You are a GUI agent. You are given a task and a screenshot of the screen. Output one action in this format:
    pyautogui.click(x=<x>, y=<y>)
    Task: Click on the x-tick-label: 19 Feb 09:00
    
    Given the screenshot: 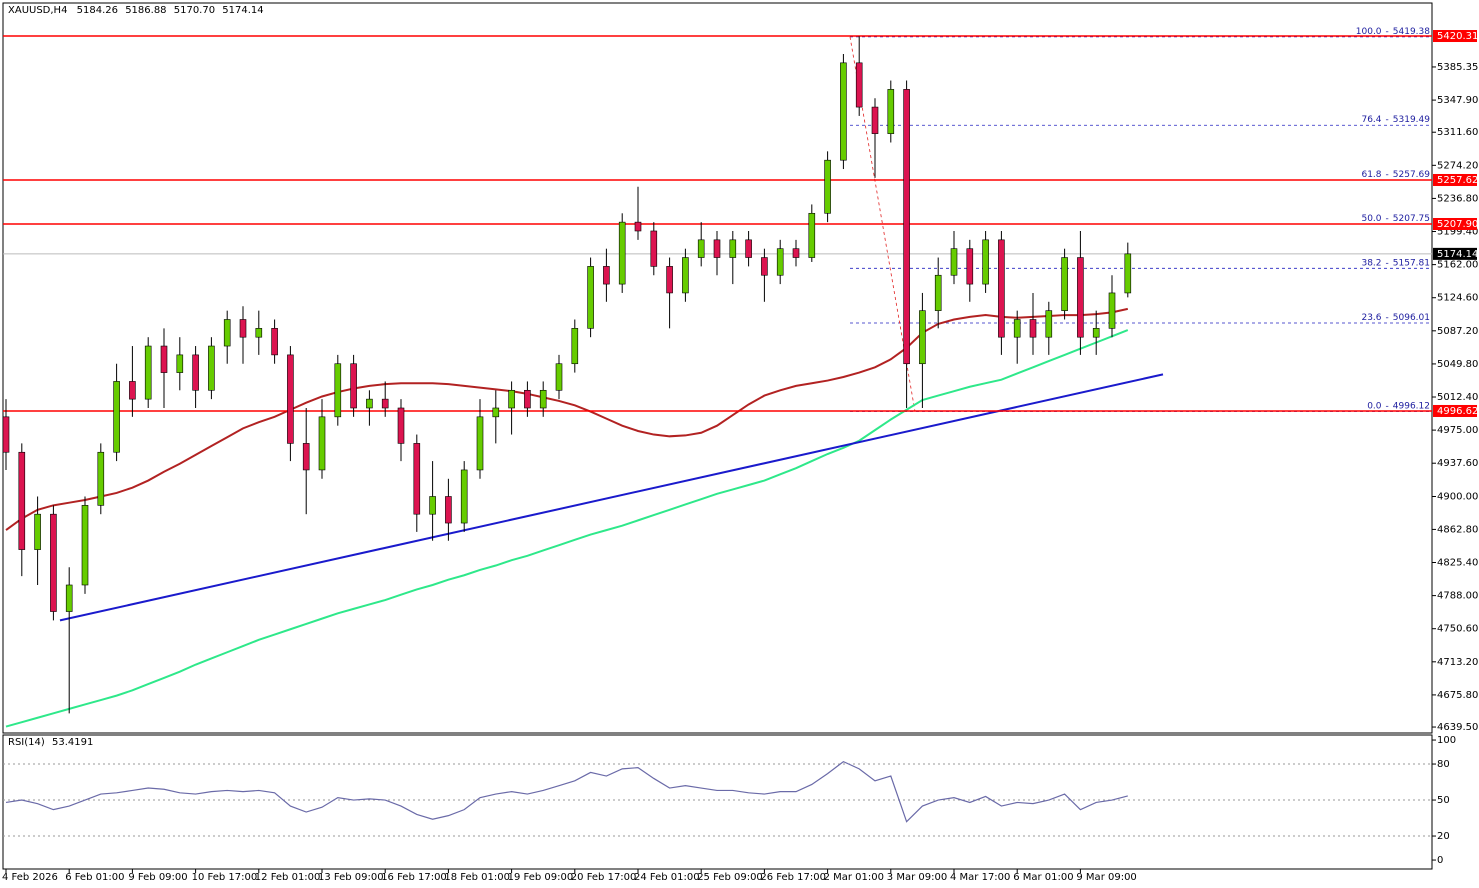 What is the action you would take?
    pyautogui.click(x=541, y=877)
    